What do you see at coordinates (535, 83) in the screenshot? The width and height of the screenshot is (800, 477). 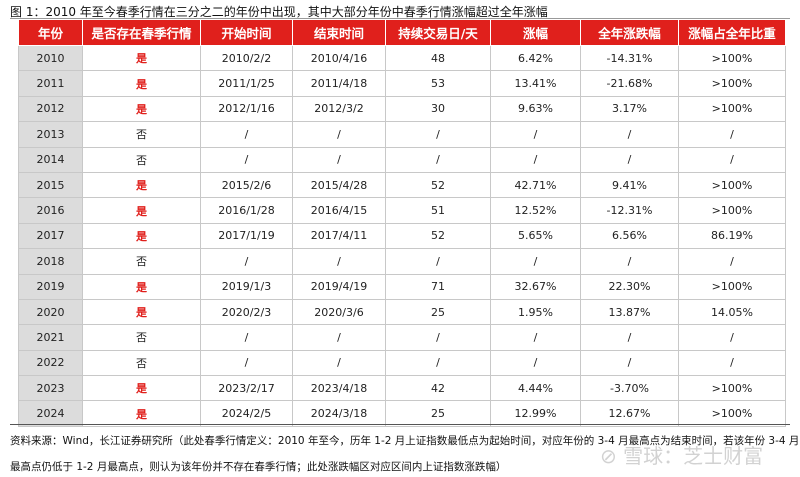 I see `table-cell: 13.41%` at bounding box center [535, 83].